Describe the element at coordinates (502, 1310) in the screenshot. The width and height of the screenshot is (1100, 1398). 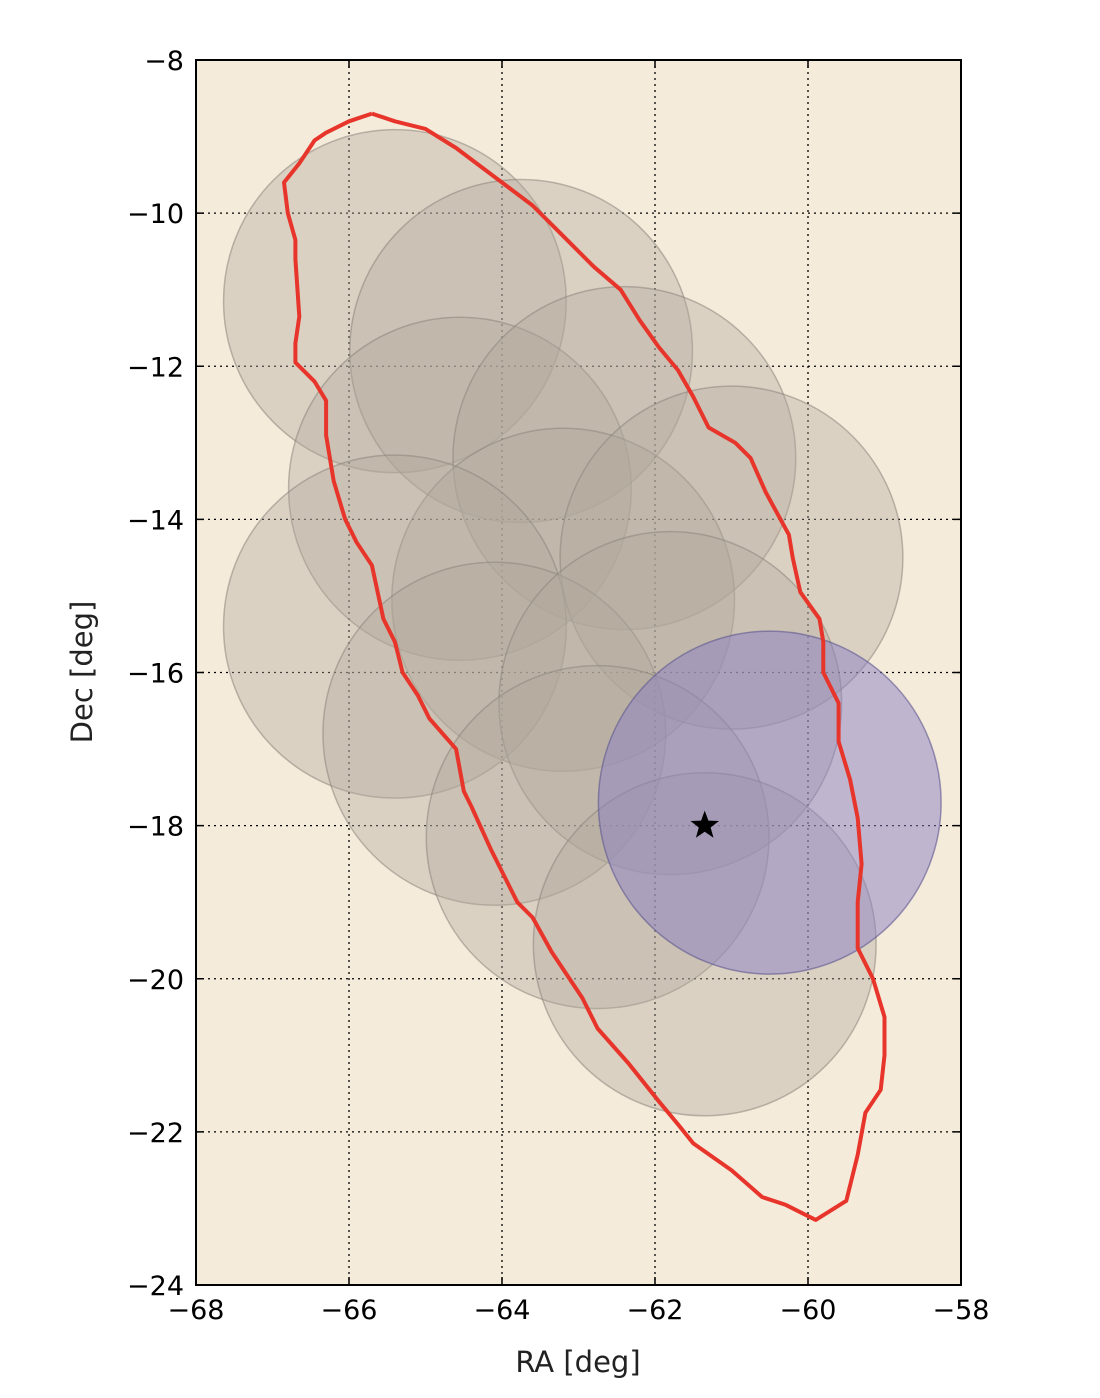
I see `x-tick-label: −64` at that location.